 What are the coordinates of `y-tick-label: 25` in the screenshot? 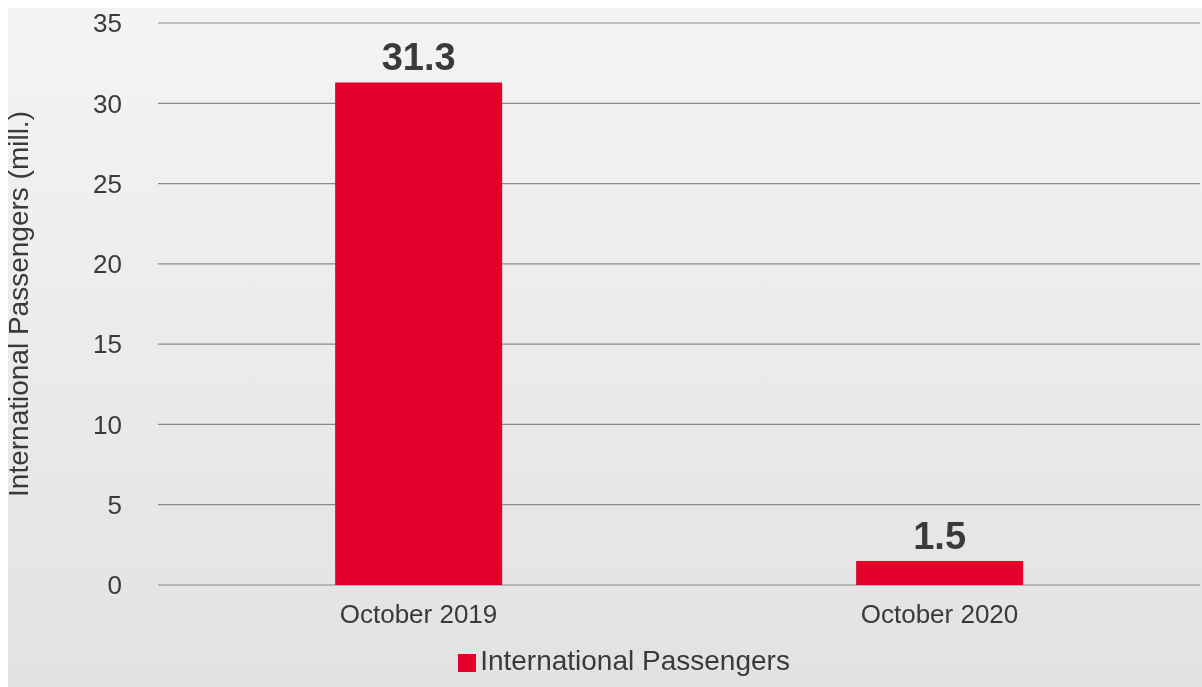 It's located at (107, 183).